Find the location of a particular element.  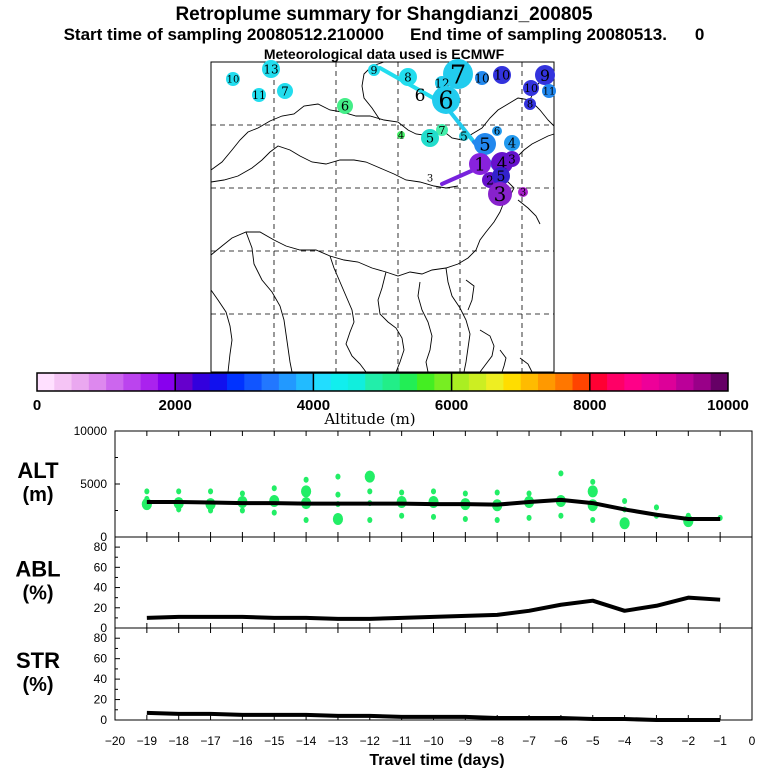

x-tick-label: −14 is located at coordinates (306, 741).